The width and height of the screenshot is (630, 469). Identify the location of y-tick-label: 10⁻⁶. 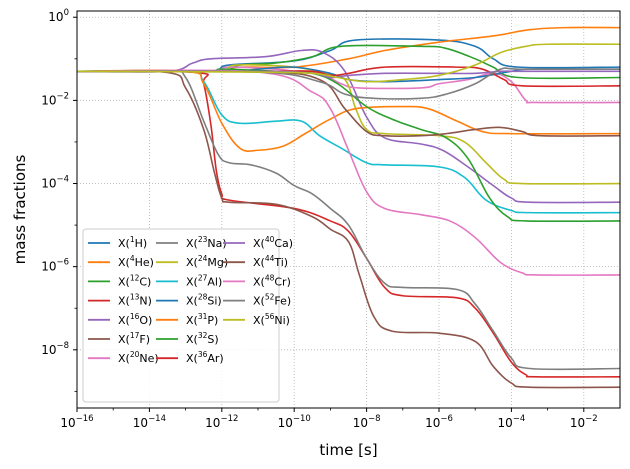
(55, 266).